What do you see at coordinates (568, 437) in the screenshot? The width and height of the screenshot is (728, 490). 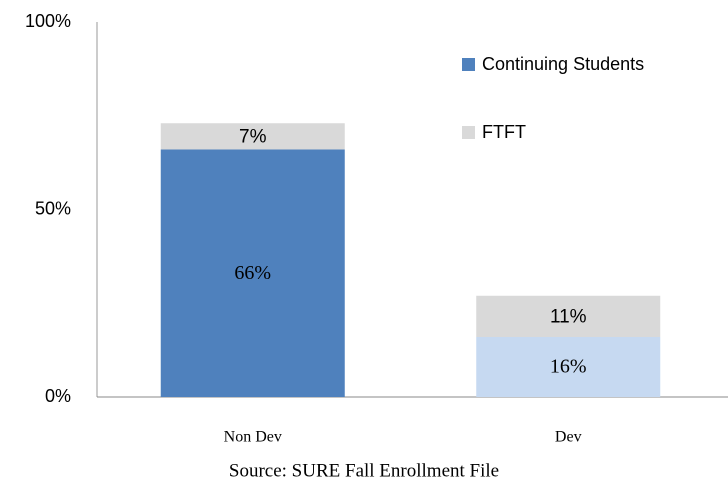 I see `x-tick-label: Dev` at bounding box center [568, 437].